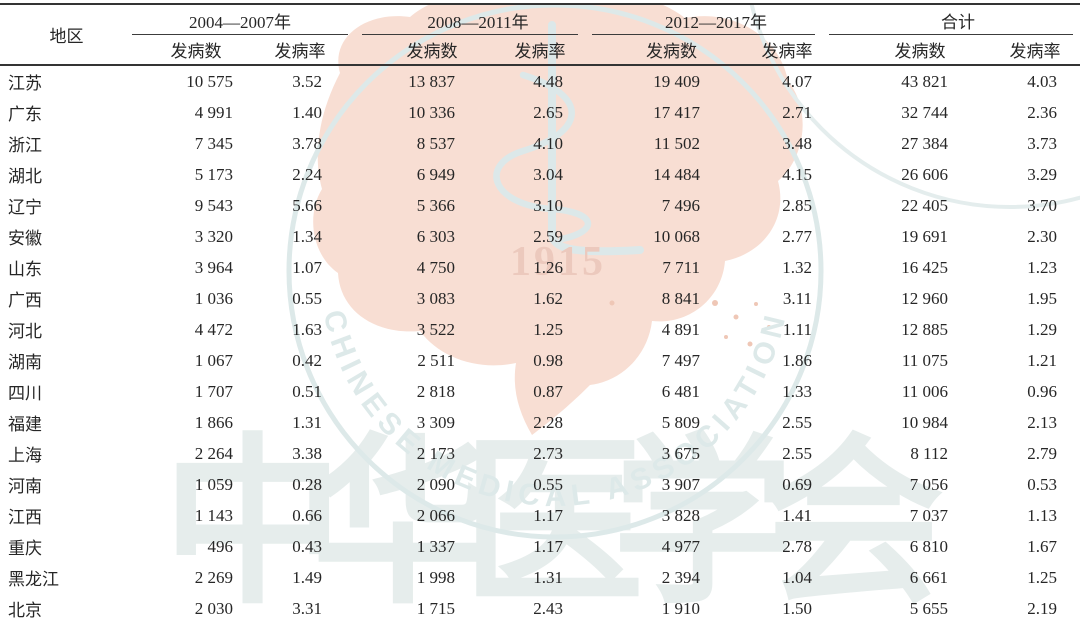 This screenshot has height=627, width=1080. What do you see at coordinates (25, 517) in the screenshot?
I see `region-cell: 江西` at bounding box center [25, 517].